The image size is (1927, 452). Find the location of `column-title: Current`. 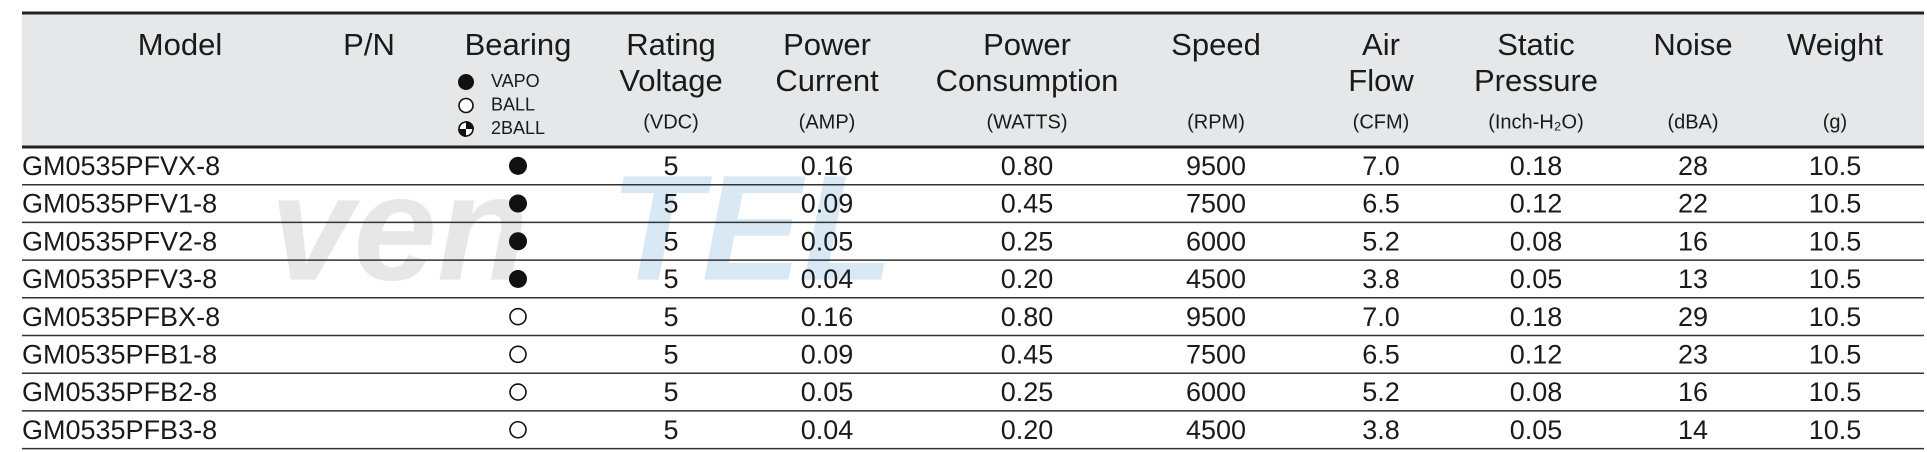

column-title: Current is located at coordinates (827, 80).